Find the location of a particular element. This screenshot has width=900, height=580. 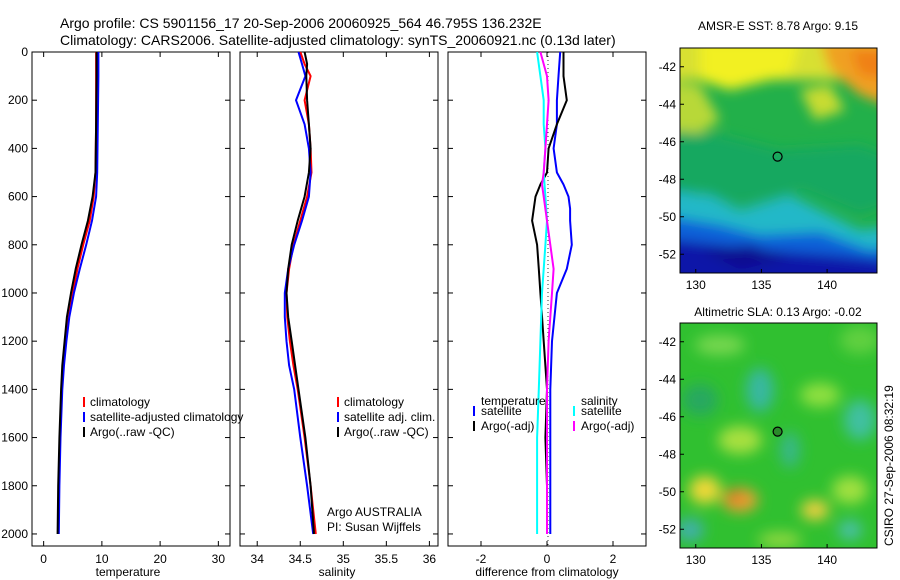

x-tick-label: 20 is located at coordinates (160, 559).